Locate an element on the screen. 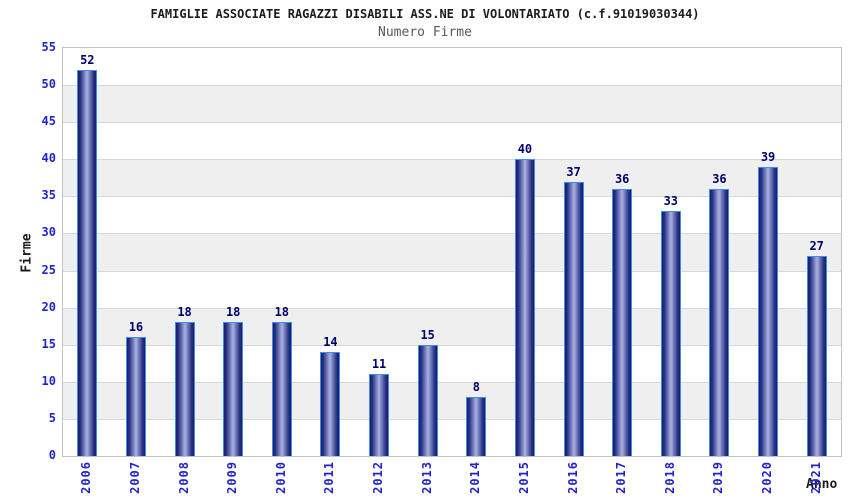 The image size is (850, 500). bar-2019 is located at coordinates (719, 322).